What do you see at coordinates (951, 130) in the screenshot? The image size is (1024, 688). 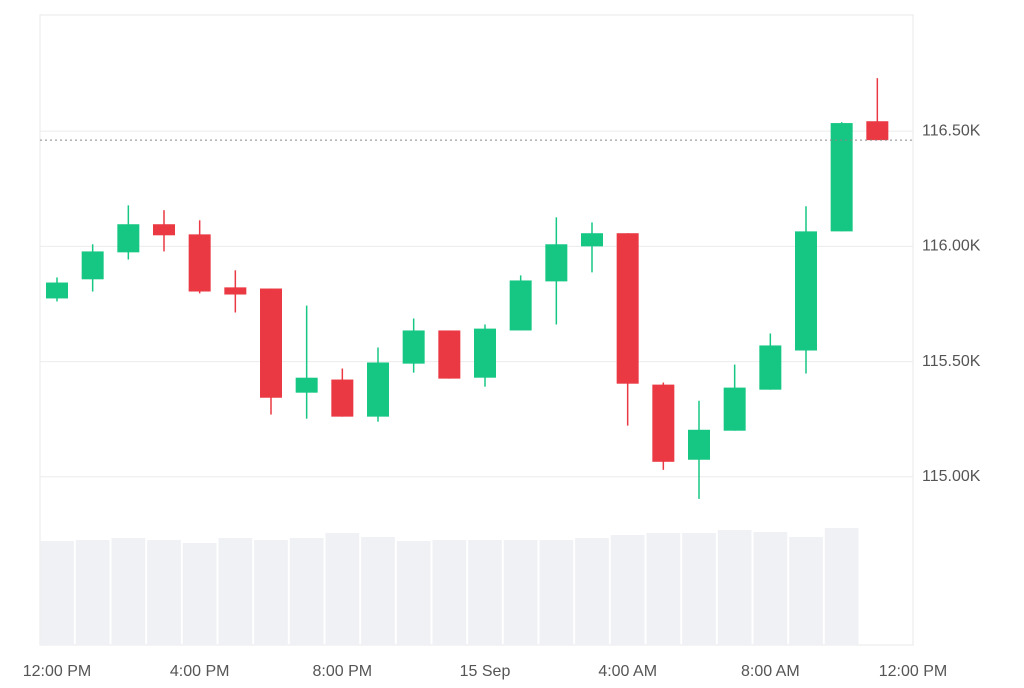 I see `y-tick-label: 116.50K` at bounding box center [951, 130].